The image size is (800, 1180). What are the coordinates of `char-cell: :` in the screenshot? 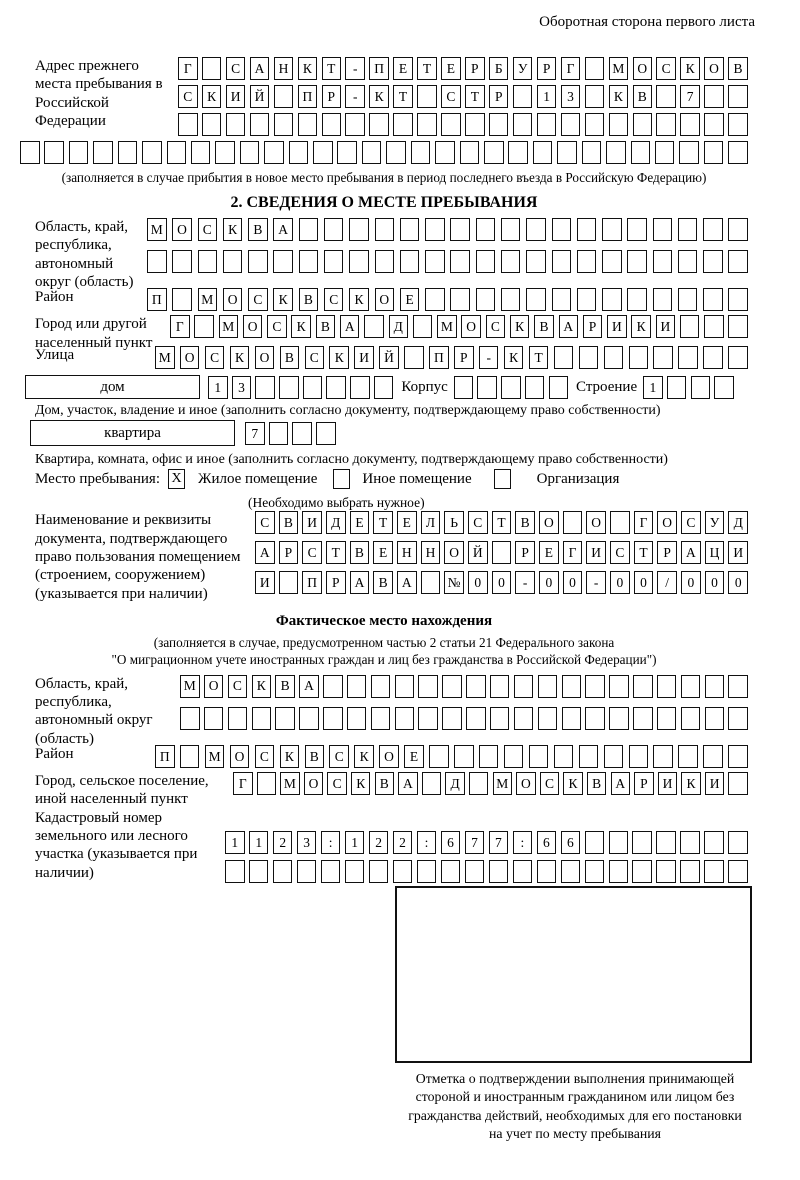 It's located at (330, 842).